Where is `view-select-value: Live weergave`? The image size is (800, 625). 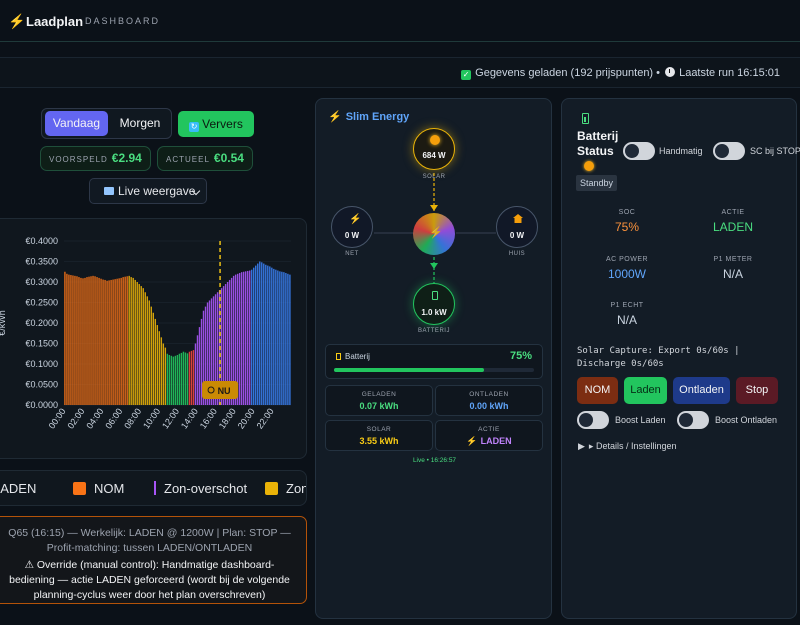 view-select-value: Live weergave is located at coordinates (157, 191).